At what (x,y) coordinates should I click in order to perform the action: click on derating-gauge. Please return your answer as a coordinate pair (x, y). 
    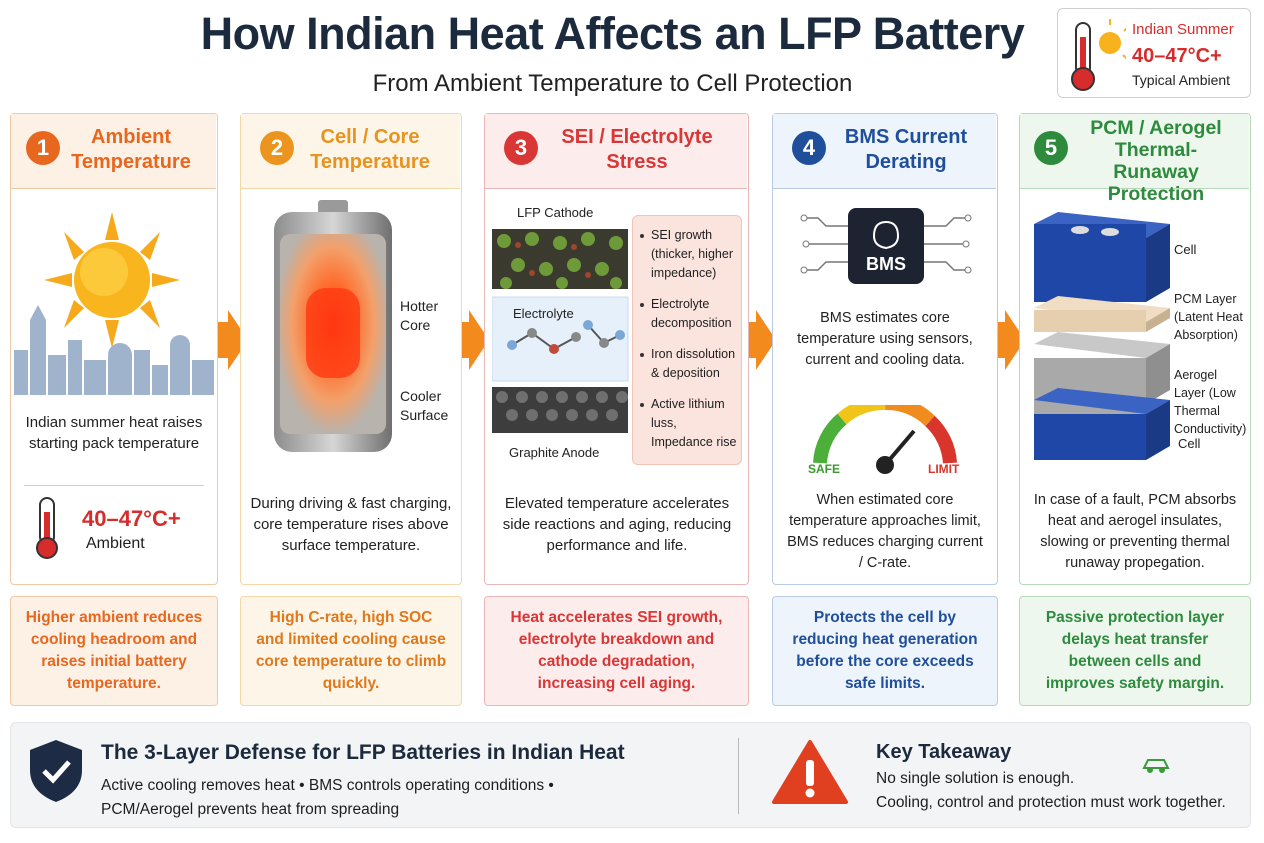
    Looking at the image, I should click on (885, 439).